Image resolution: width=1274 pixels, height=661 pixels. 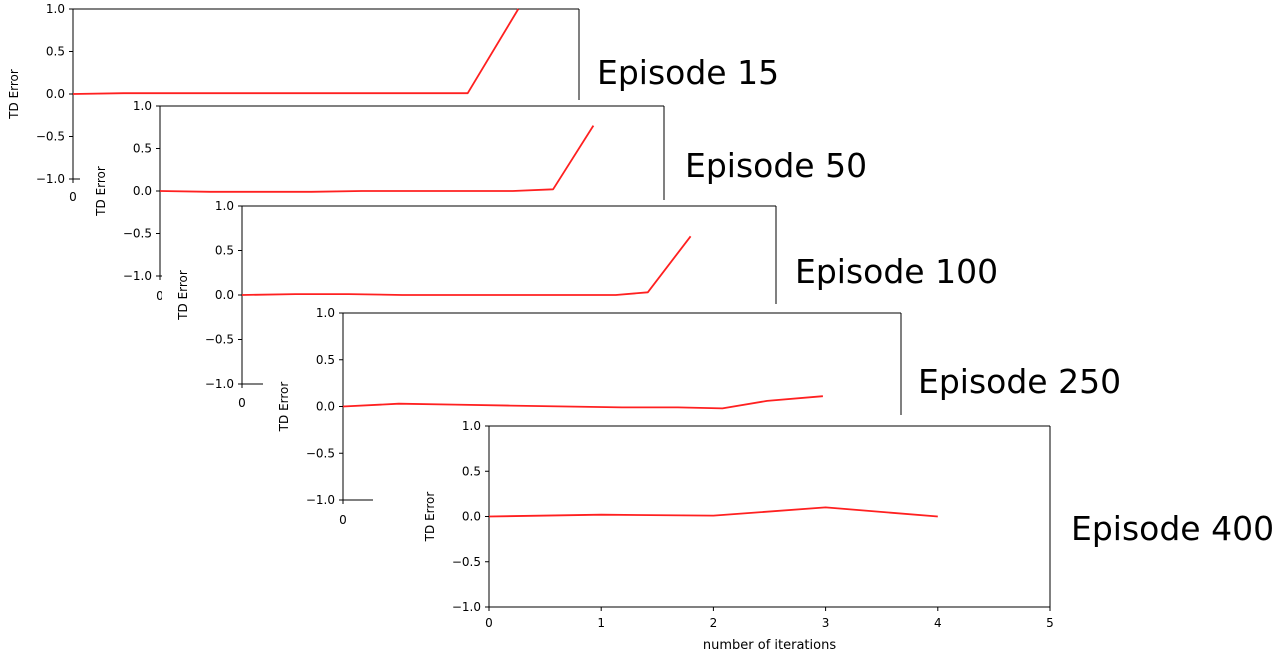 I want to click on episode-label-100: Episode 100, so click(x=897, y=271).